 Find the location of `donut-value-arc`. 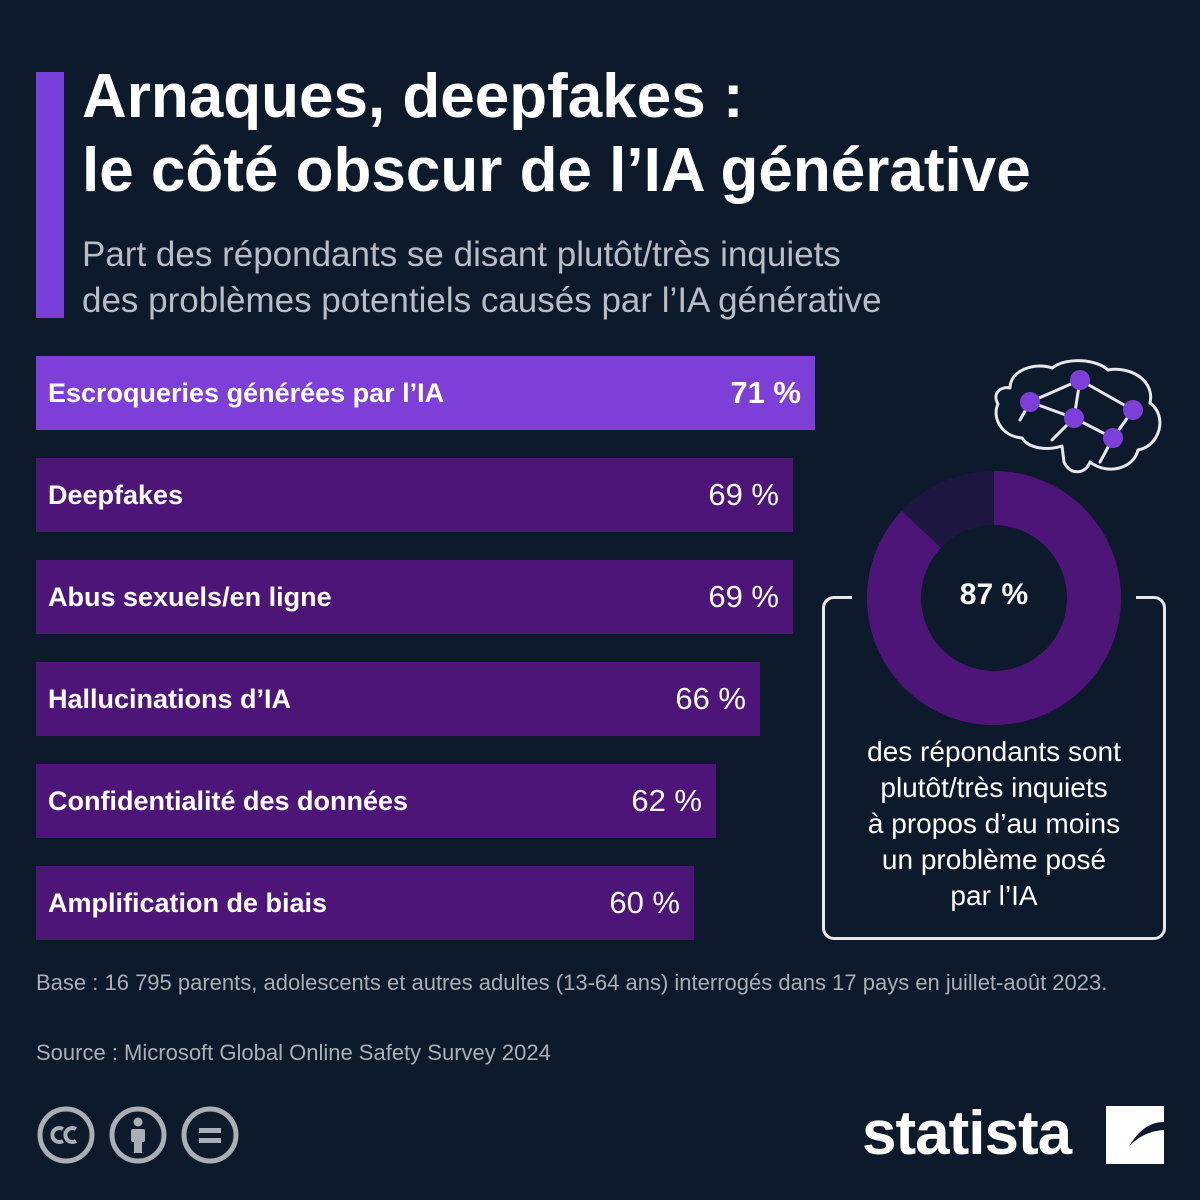

donut-value-arc is located at coordinates (994, 598).